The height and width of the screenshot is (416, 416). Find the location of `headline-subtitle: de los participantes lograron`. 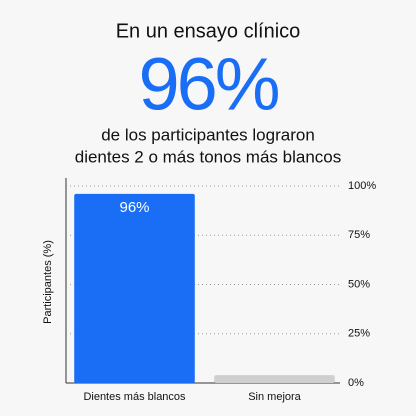

headline-subtitle: de los participantes lograron is located at coordinates (208, 134).